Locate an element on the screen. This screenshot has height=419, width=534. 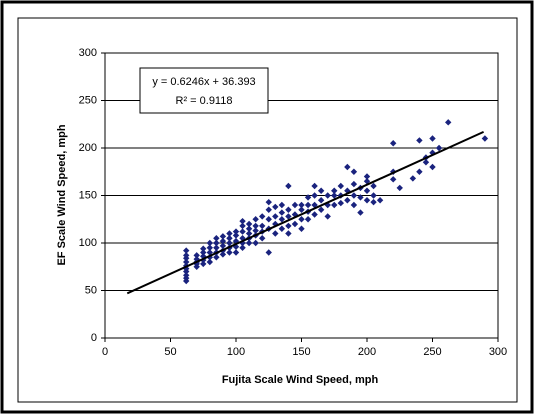
y-tick-label: 250 is located at coordinates (88, 100).